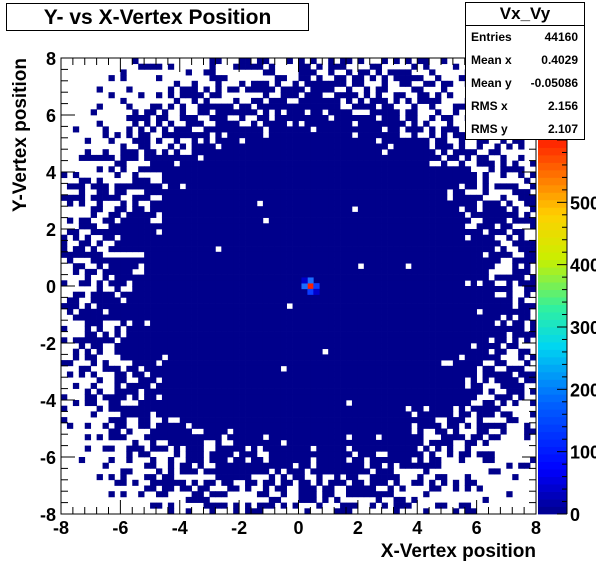 Image resolution: width=596 pixels, height=572 pixels. What do you see at coordinates (552, 218) in the screenshot?
I see `colorbar-segment` at bounding box center [552, 218].